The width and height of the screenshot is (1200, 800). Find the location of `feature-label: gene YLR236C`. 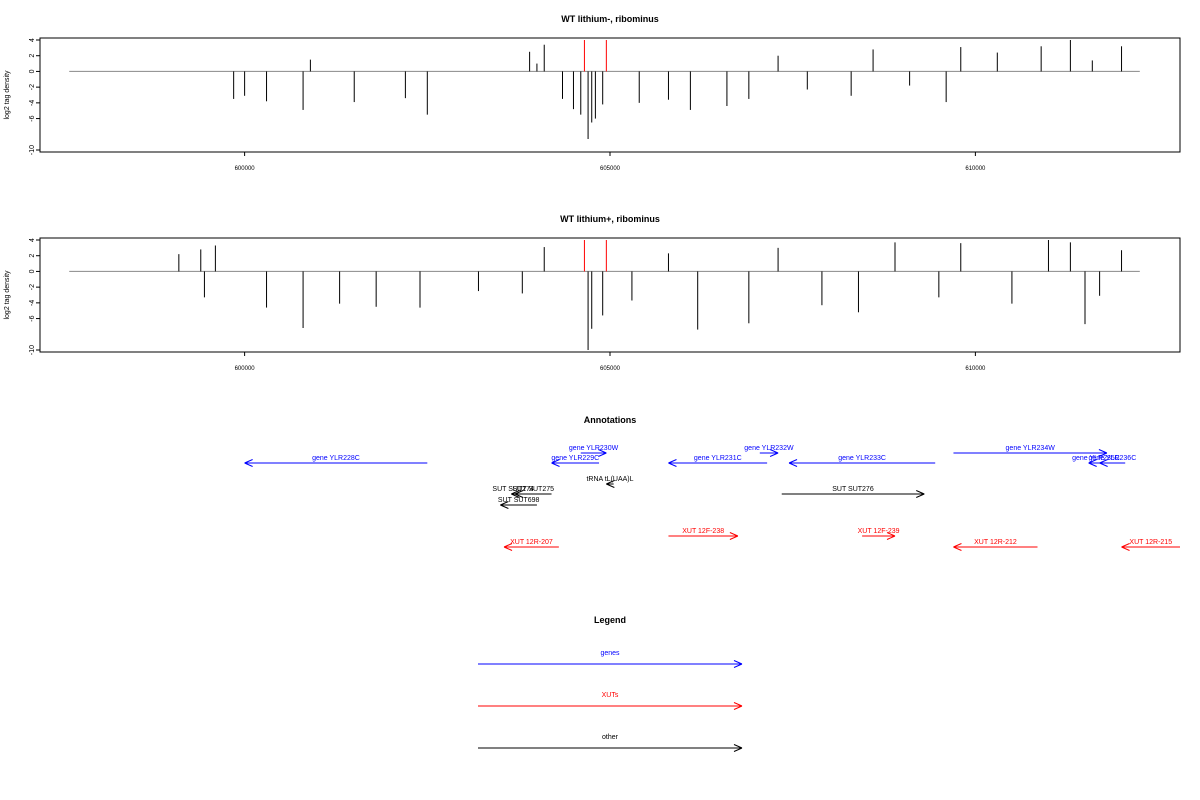

feature-label: gene YLR236C is located at coordinates (1113, 458).